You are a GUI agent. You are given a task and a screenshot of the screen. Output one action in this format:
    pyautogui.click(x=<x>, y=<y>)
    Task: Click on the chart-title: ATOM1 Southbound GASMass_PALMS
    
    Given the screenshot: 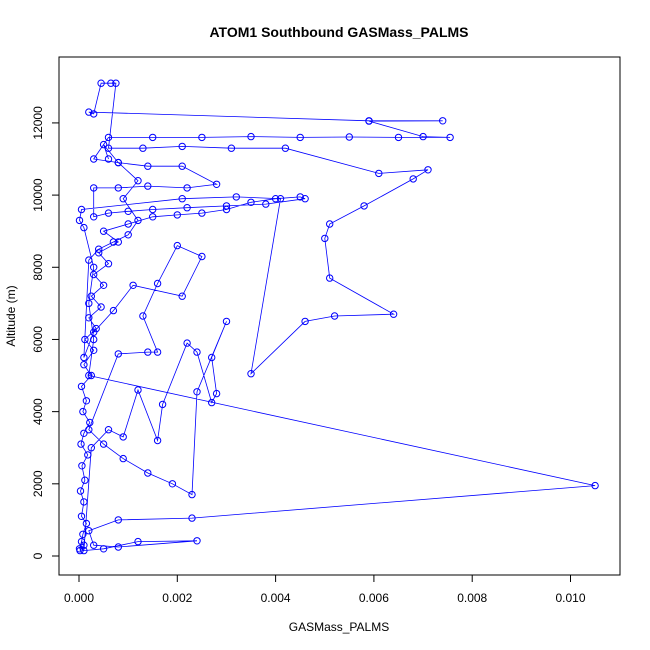 What is the action you would take?
    pyautogui.click(x=338, y=32)
    